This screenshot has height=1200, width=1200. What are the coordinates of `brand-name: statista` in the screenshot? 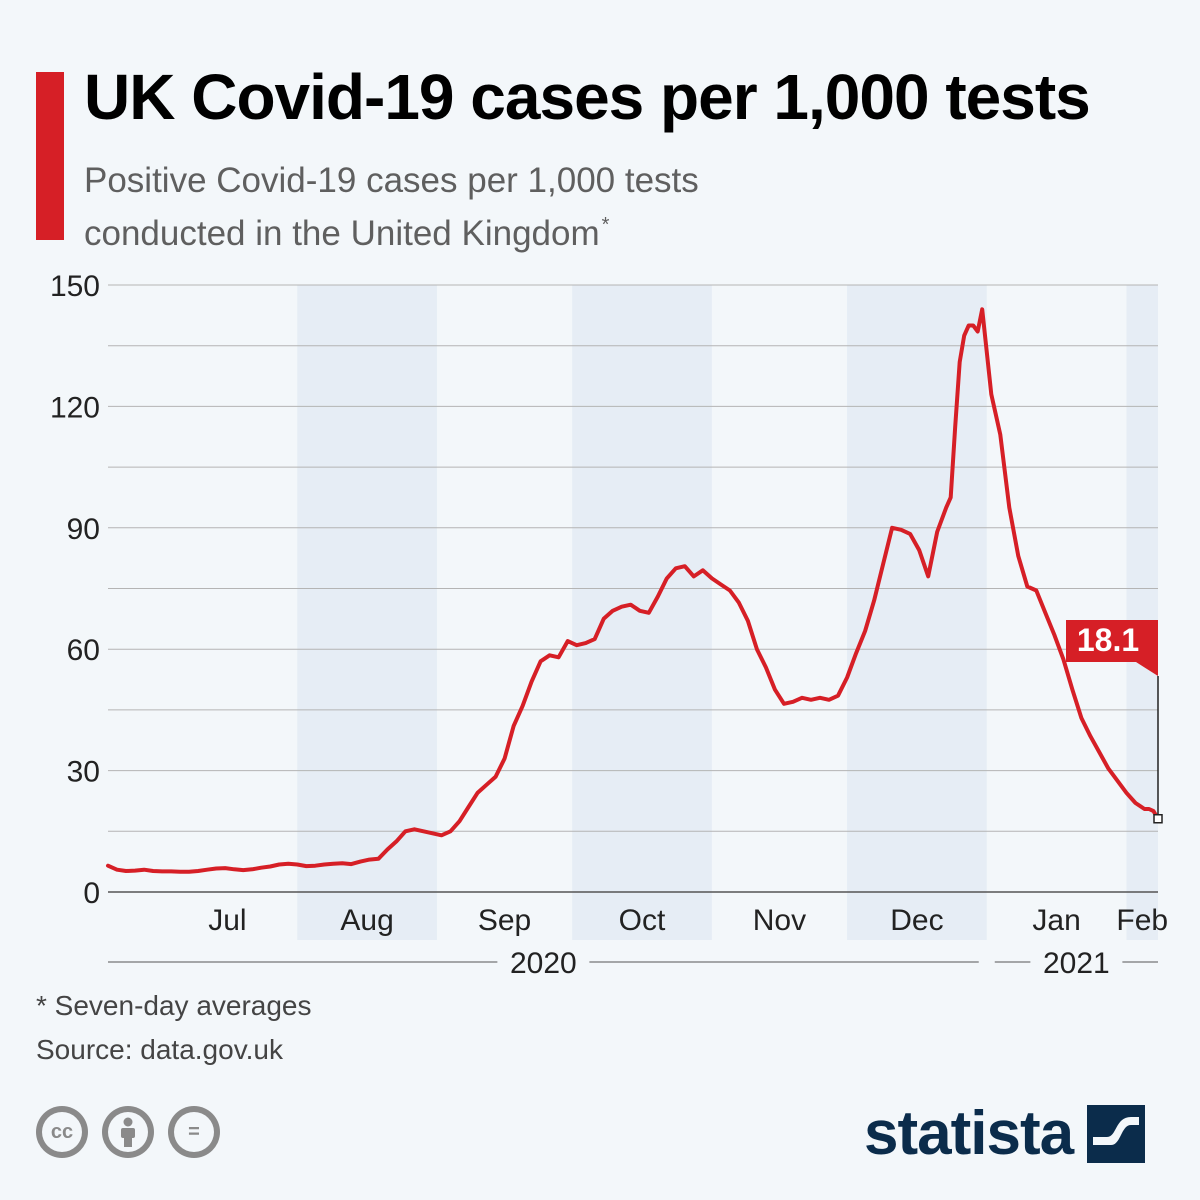 It's located at (969, 1133).